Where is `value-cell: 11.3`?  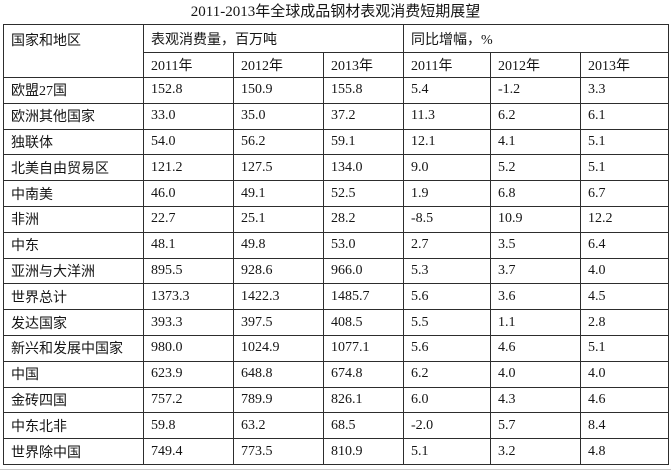 value-cell: 11.3 is located at coordinates (447, 116).